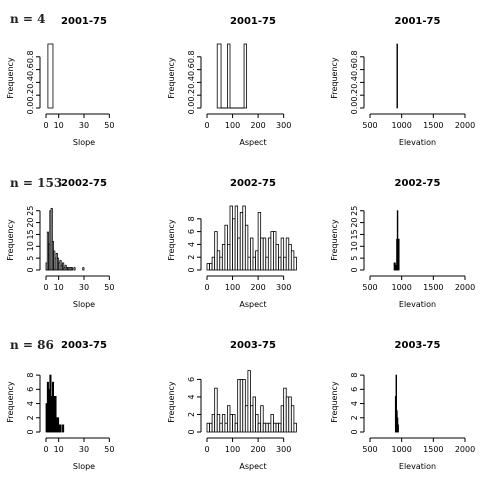 Image resolution: width=490 pixels, height=490 pixels. Describe the element at coordinates (36, 183) in the screenshot. I see `row-label: n = 153` at that location.